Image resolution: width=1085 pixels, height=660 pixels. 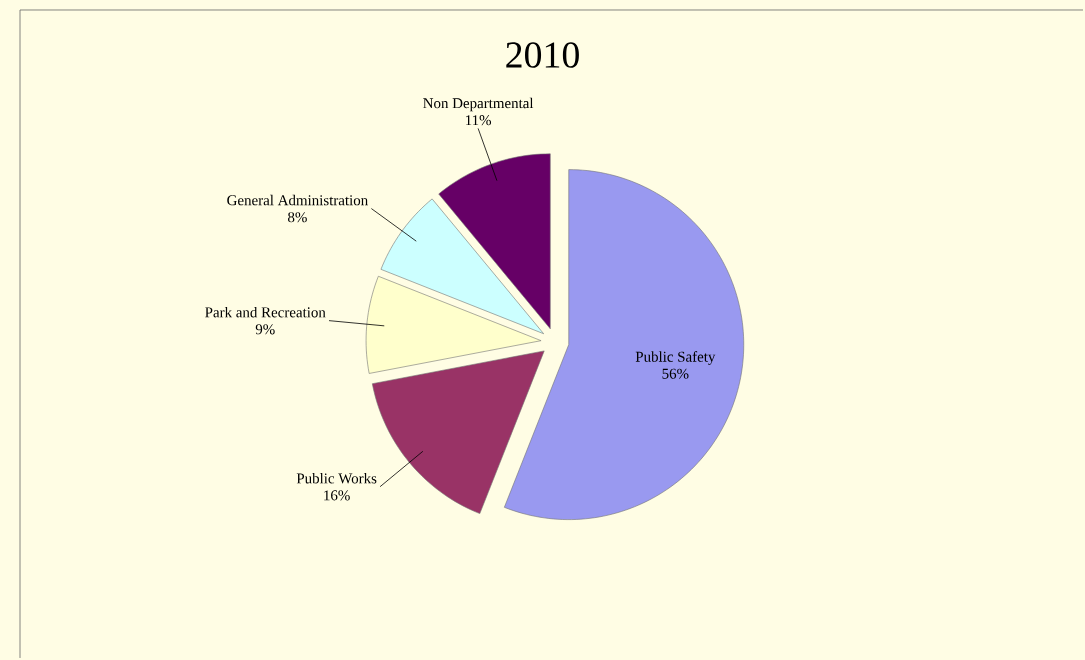 What do you see at coordinates (297, 200) in the screenshot?
I see `slice-label: General Administration` at bounding box center [297, 200].